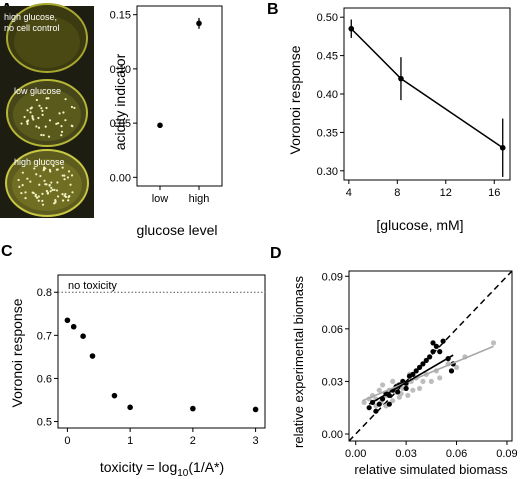 This screenshot has height=479, width=520. I want to click on ytick-label: 0.06, so click(332, 330).